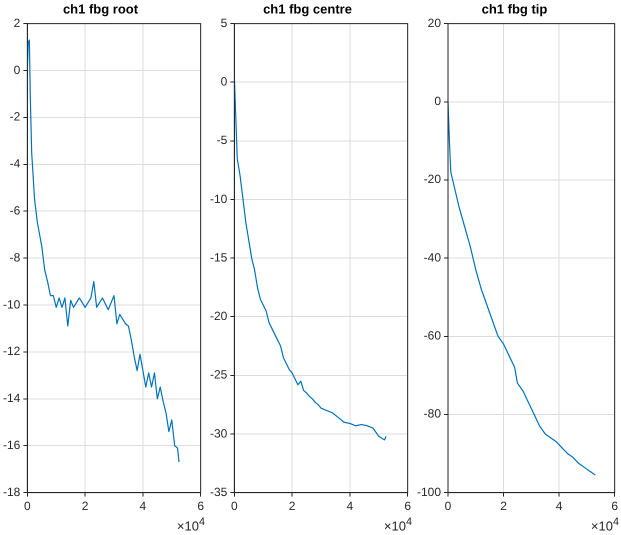 This screenshot has width=621, height=535. Describe the element at coordinates (15, 211) in the screenshot. I see `y-tick-label: -6` at that location.